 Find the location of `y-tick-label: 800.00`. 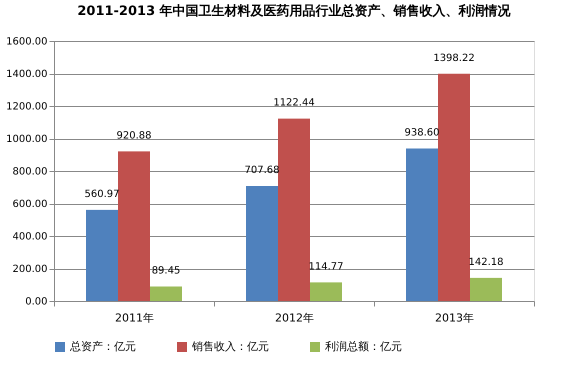

y-tick-label: 800.00 is located at coordinates (30, 172).